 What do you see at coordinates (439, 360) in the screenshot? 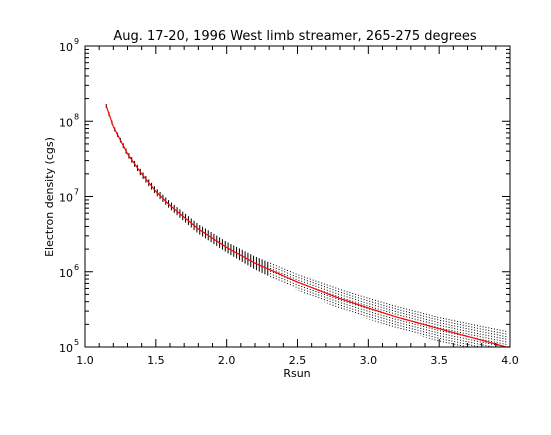
I see `x-tick-label: 3.5` at bounding box center [439, 360].